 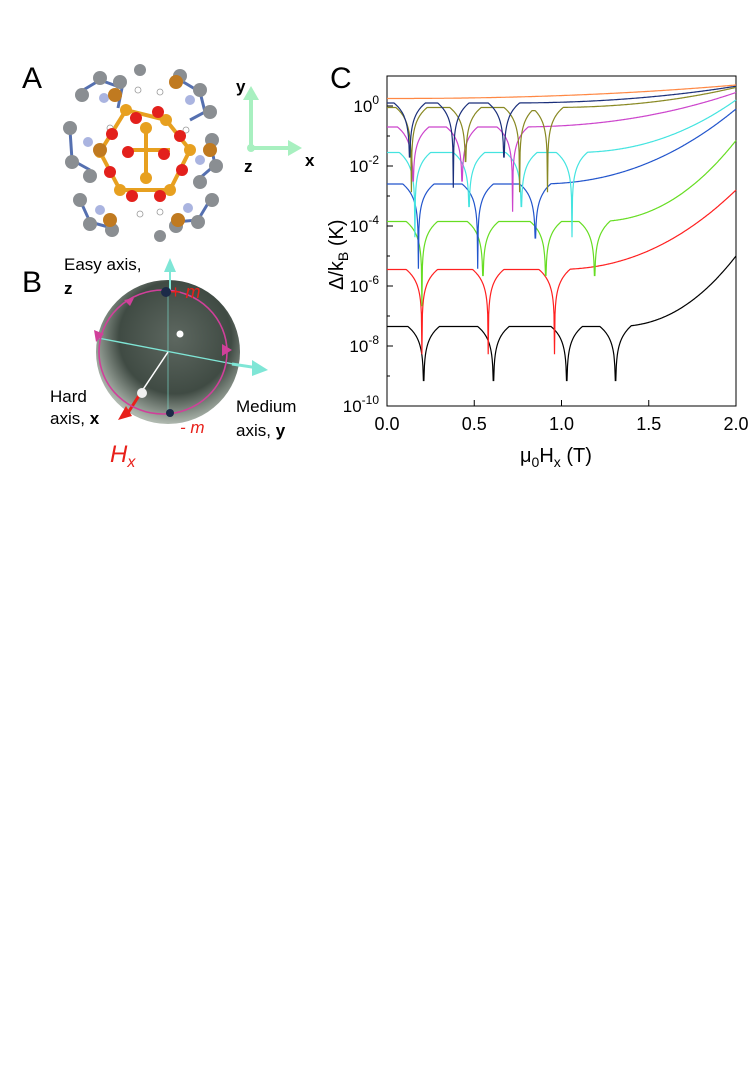 I want to click on x-tick-label: 0.0, so click(x=386, y=424).